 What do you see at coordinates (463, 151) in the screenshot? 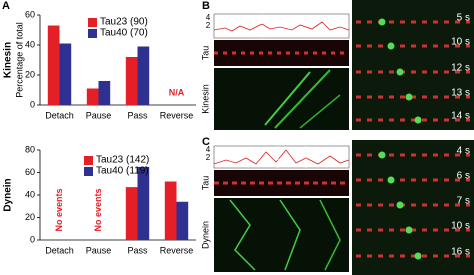
I see `time-label: 4 s` at bounding box center [463, 151].